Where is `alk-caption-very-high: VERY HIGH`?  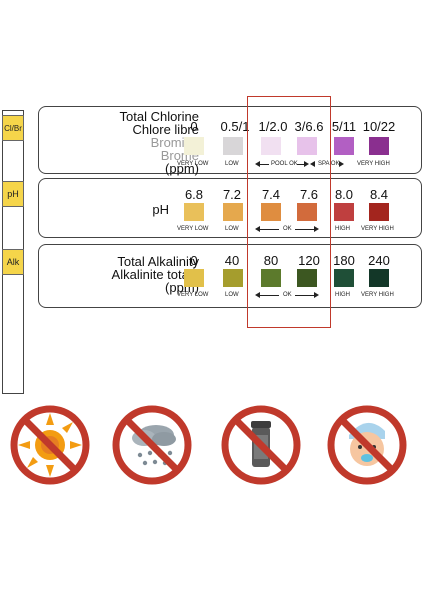 alk-caption-very-high: VERY HIGH is located at coordinates (377, 295).